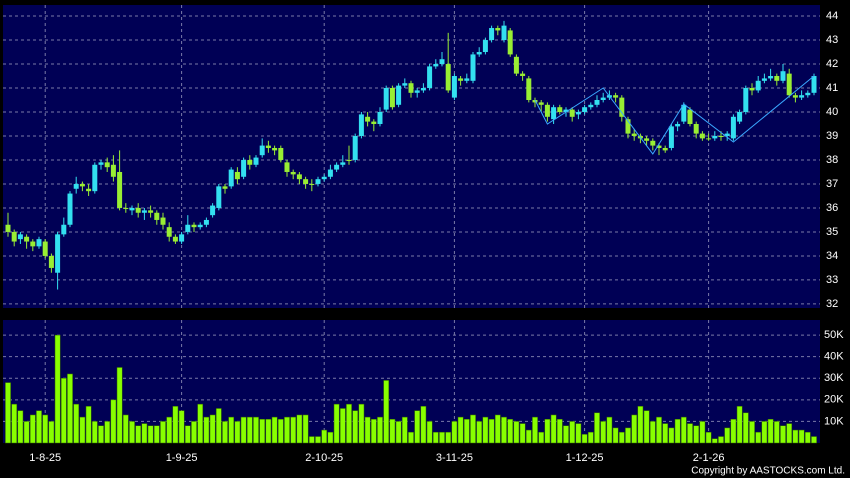 The image size is (850, 478). Describe the element at coordinates (832, 64) in the screenshot. I see `y-tick-label: 42` at that location.